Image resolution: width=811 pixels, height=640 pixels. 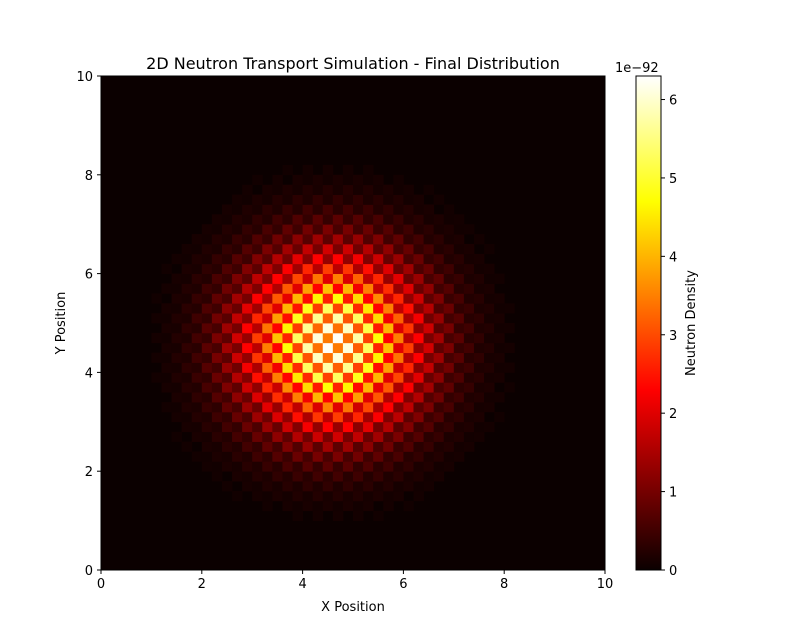 I want to click on x-tick-label: 4, so click(x=302, y=584).